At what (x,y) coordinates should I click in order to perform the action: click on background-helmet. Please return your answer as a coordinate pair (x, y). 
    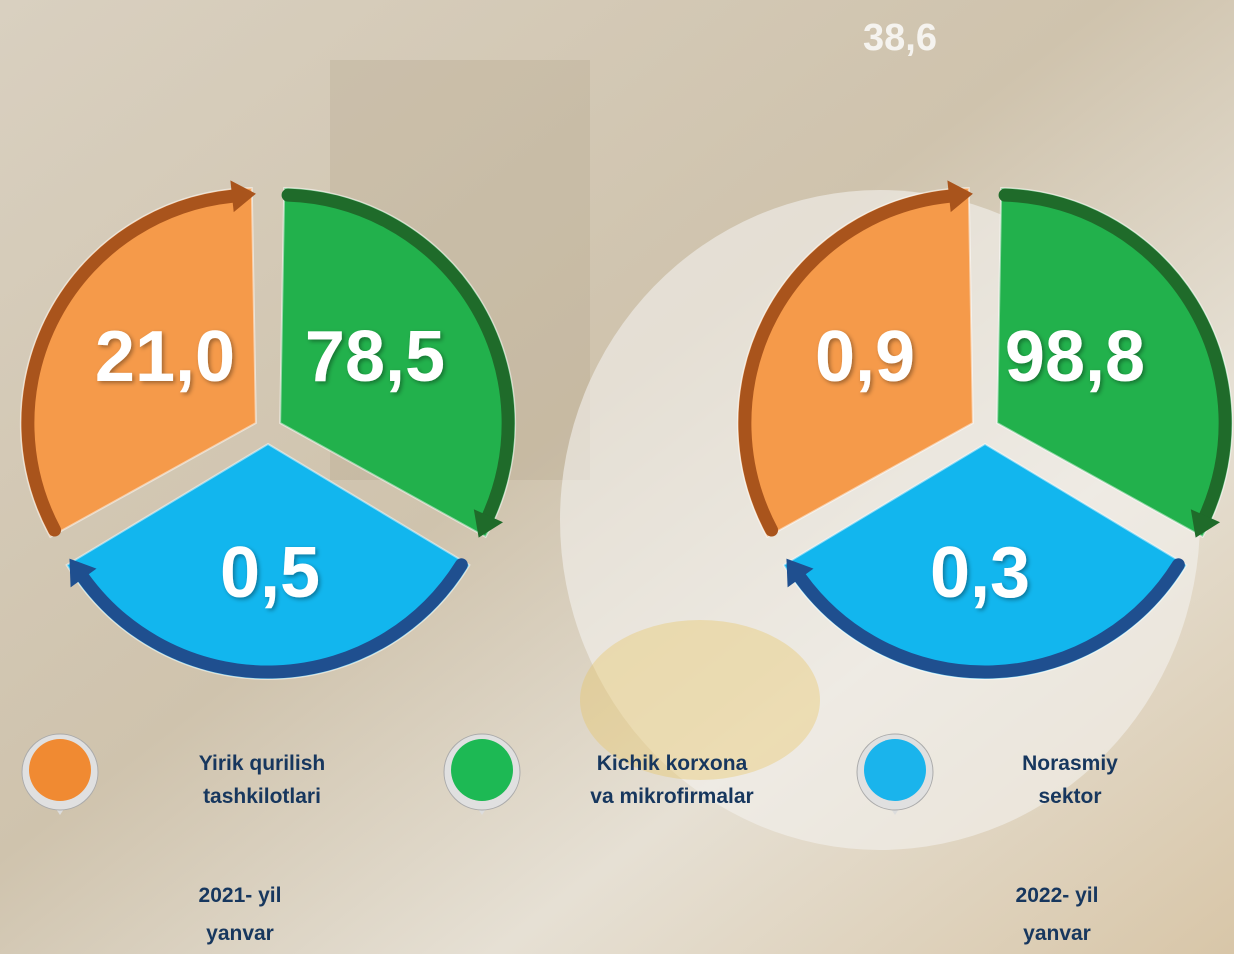
    Looking at the image, I should click on (700, 700).